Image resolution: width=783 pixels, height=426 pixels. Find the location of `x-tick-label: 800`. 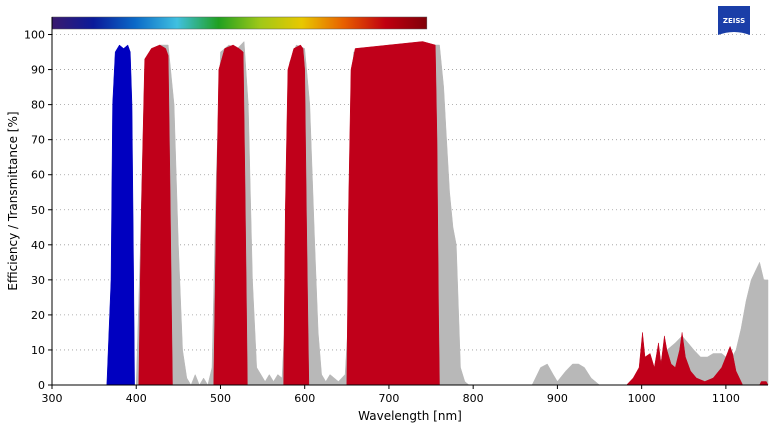

x-tick-label: 800 is located at coordinates (473, 398).